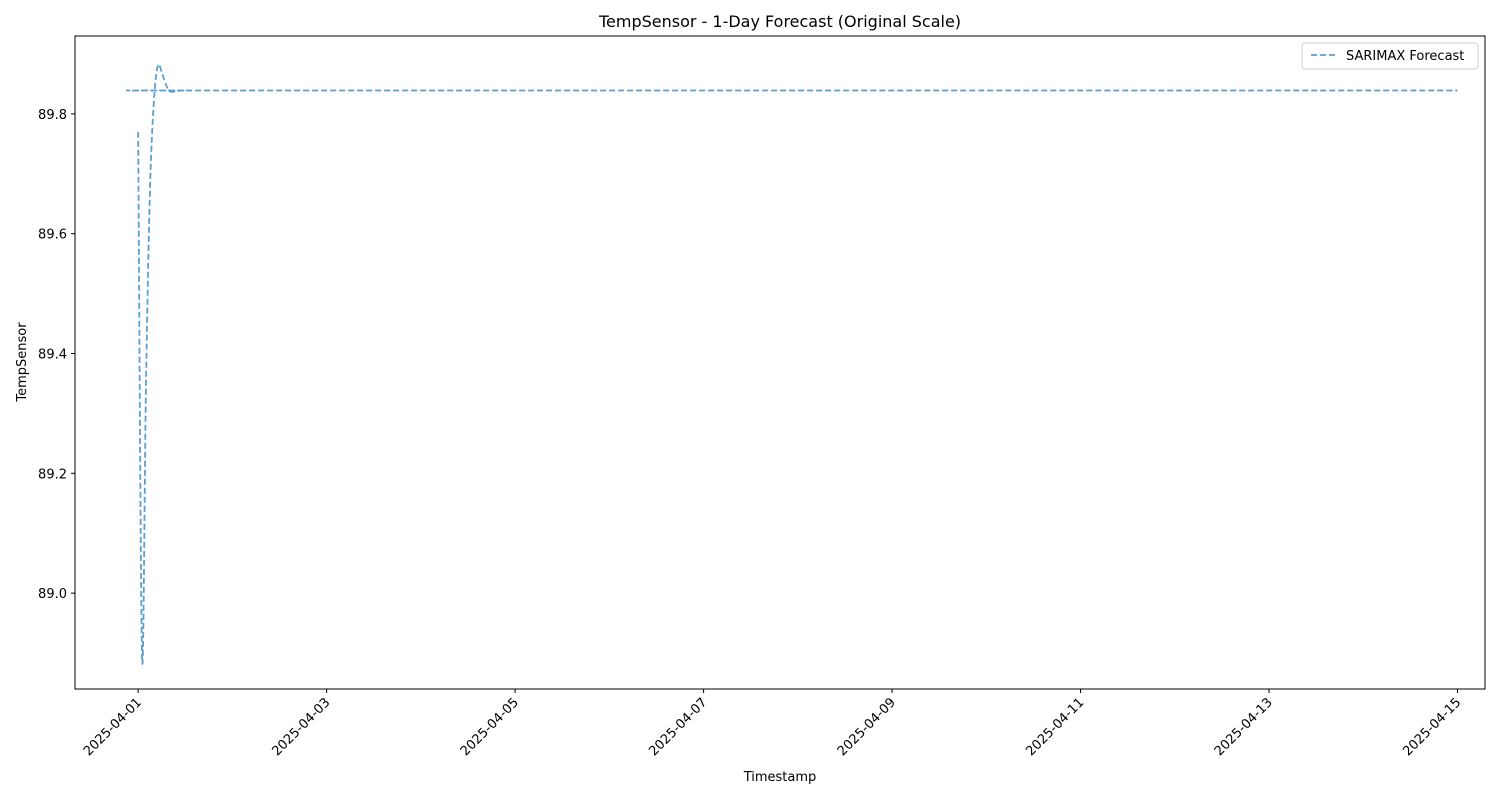 This screenshot has height=800, width=1500. Describe the element at coordinates (1405, 56) in the screenshot. I see `legend-label: SARIMAX Forecast` at that location.